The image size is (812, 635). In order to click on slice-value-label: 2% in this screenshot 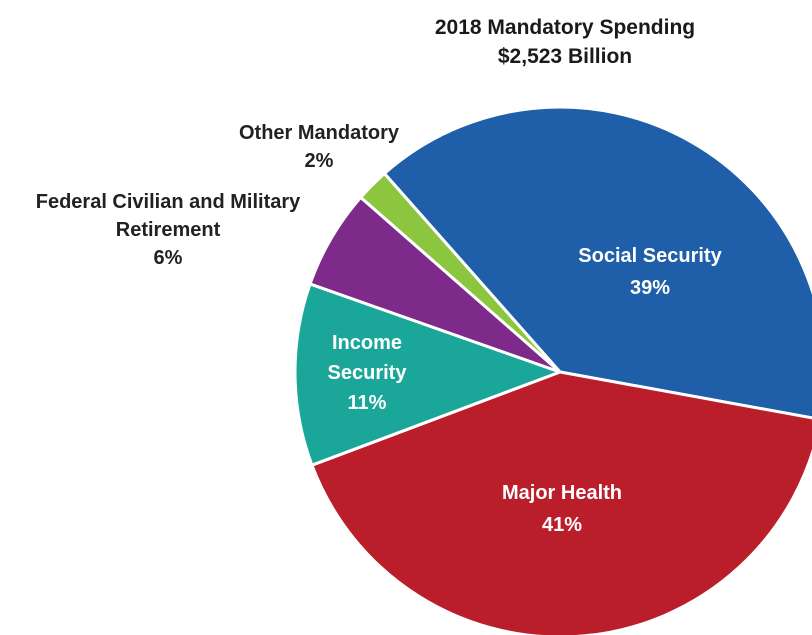, I will do `click(319, 161)`.